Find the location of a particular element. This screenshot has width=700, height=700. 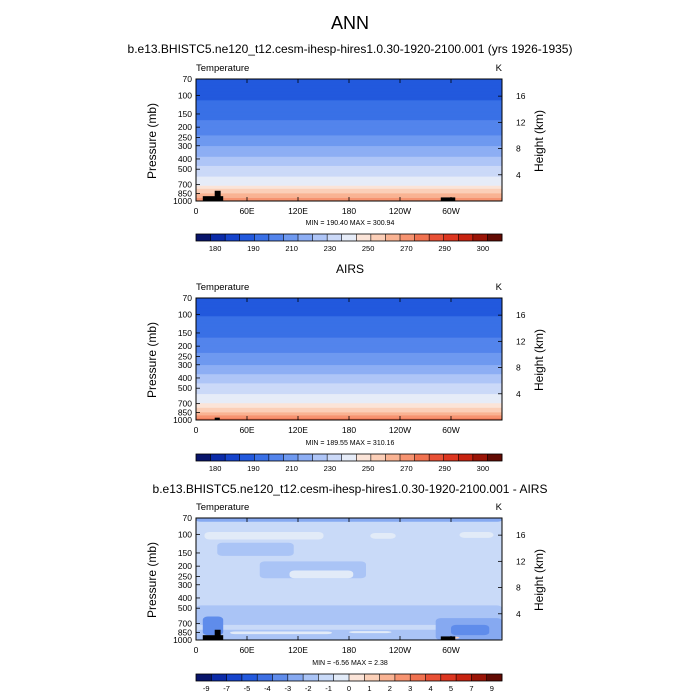

y-tick-label: 1000 is located at coordinates (182, 201).